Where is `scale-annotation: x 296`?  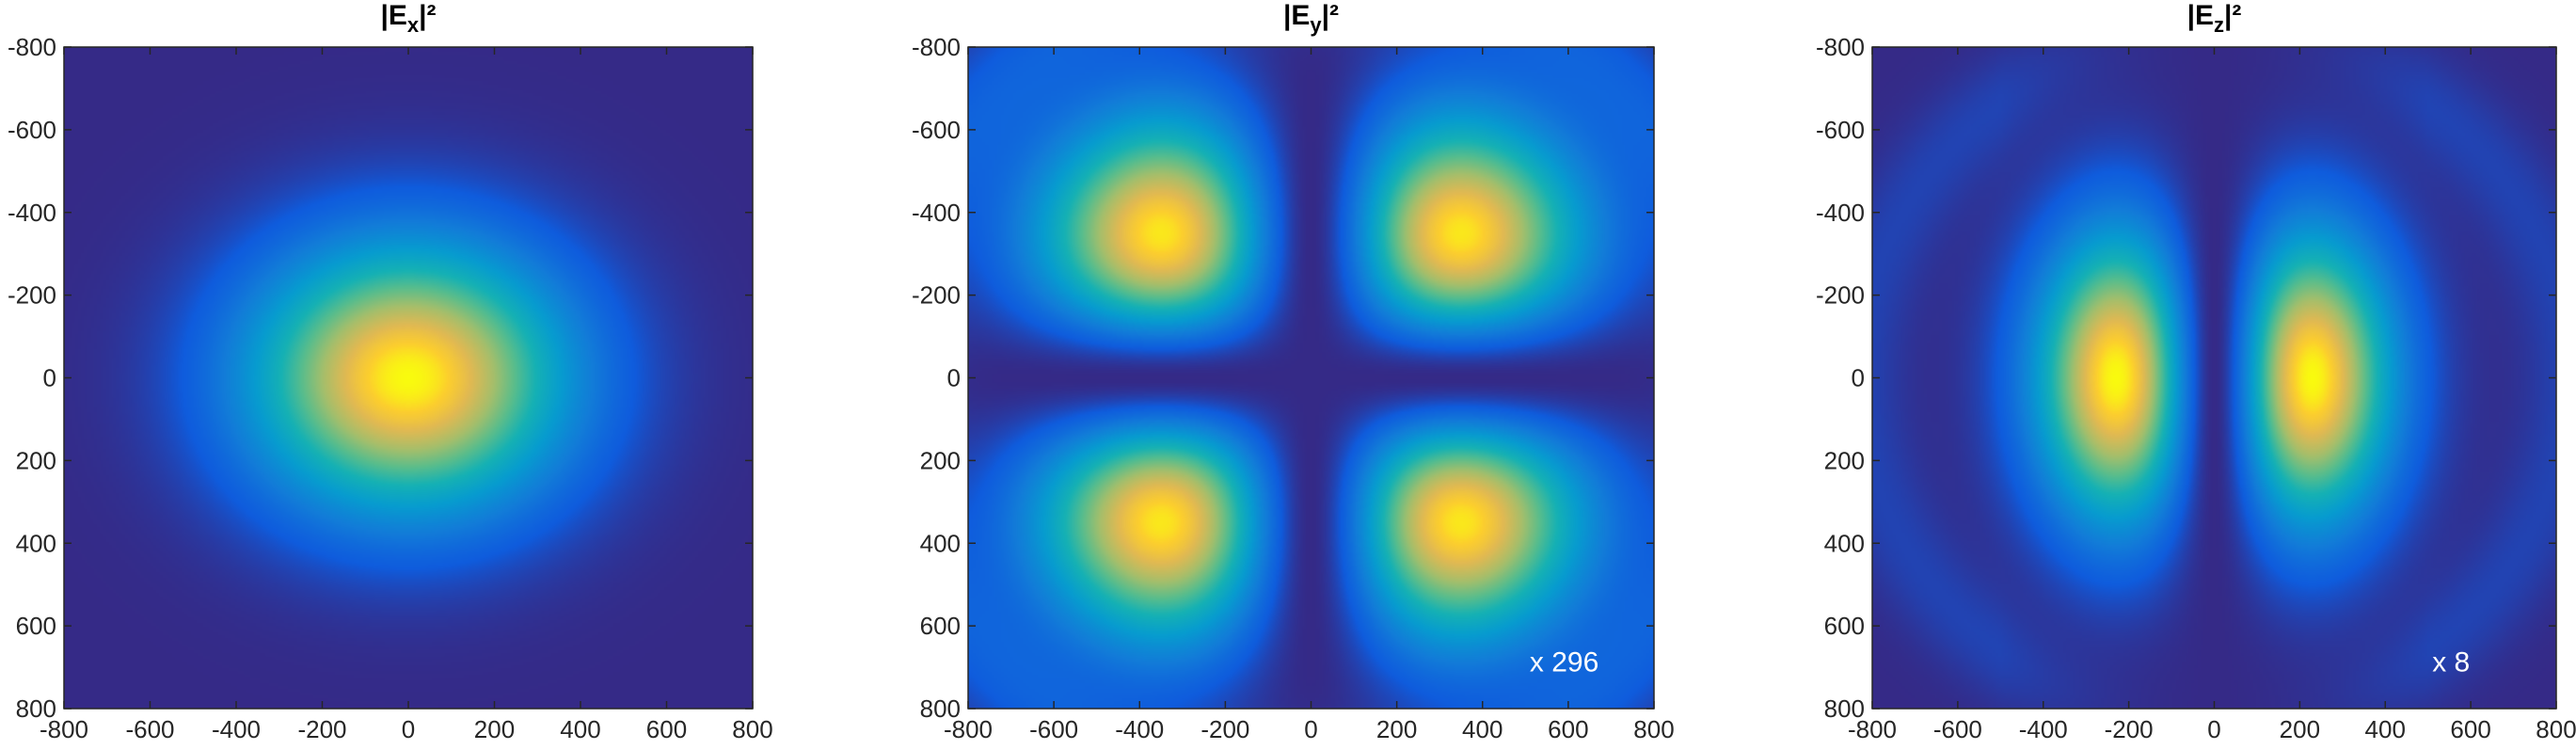
scale-annotation: x 296 is located at coordinates (1564, 662).